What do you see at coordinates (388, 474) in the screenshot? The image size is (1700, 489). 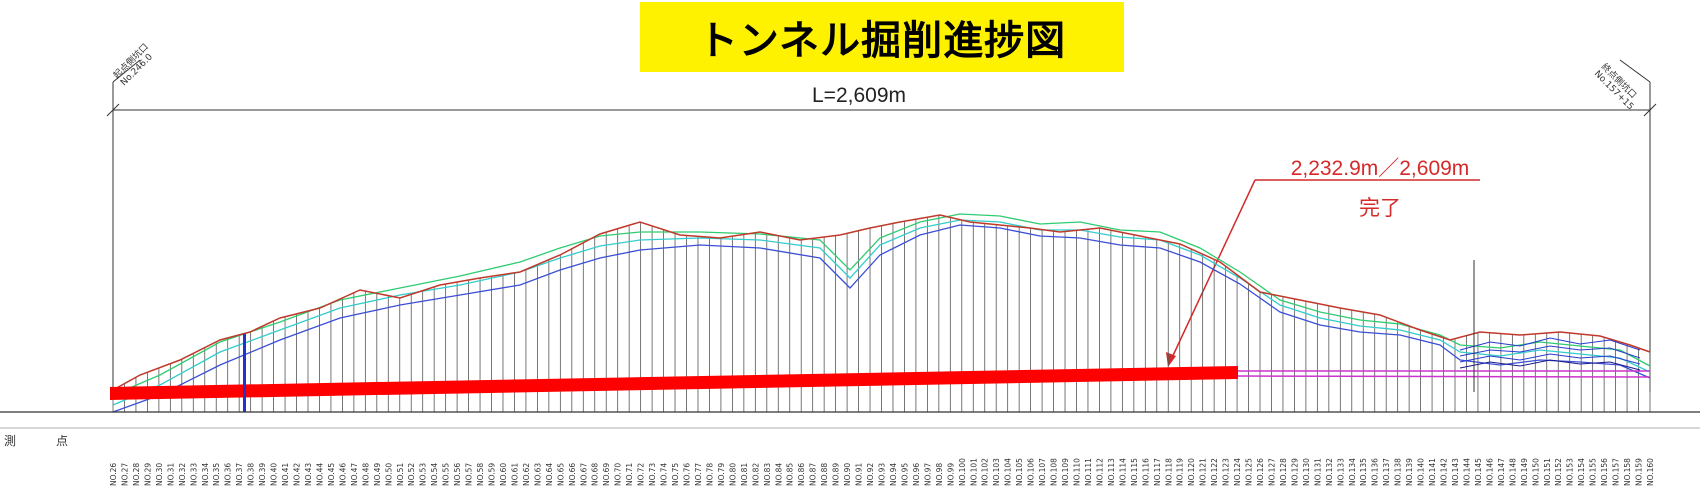 I see `station-label: NO.50` at bounding box center [388, 474].